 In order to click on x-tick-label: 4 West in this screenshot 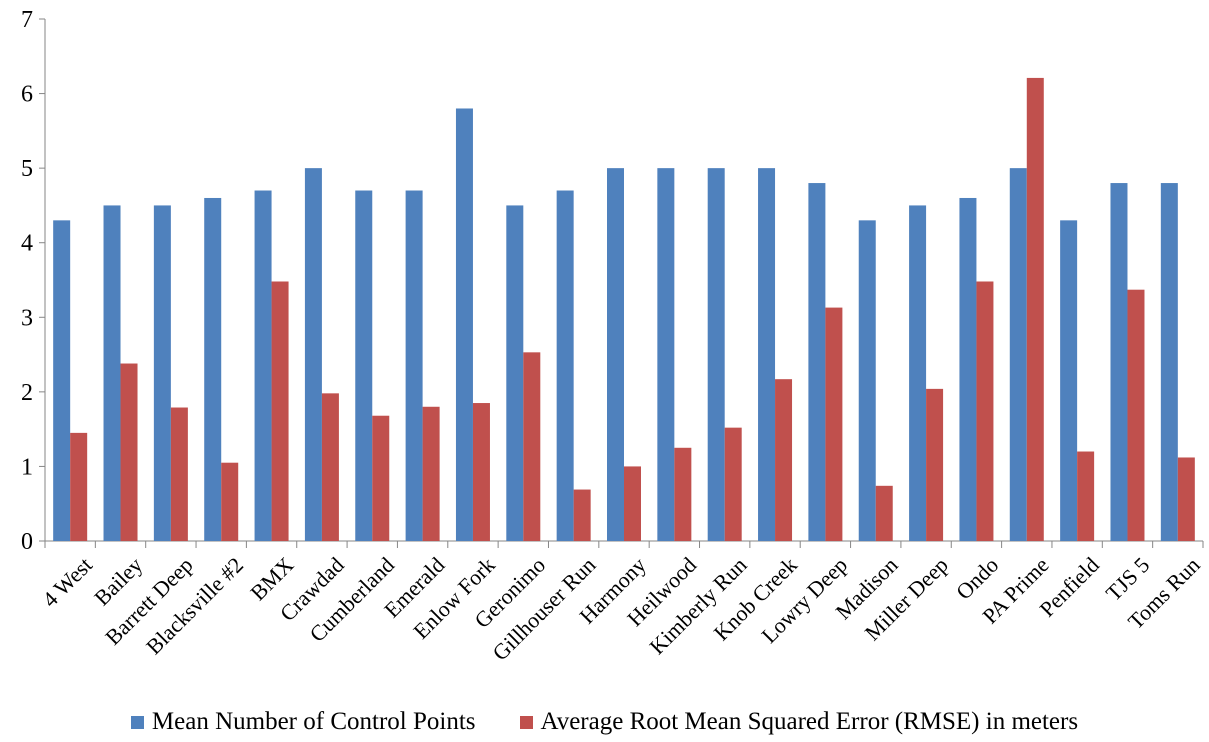, I will do `click(67, 582)`.